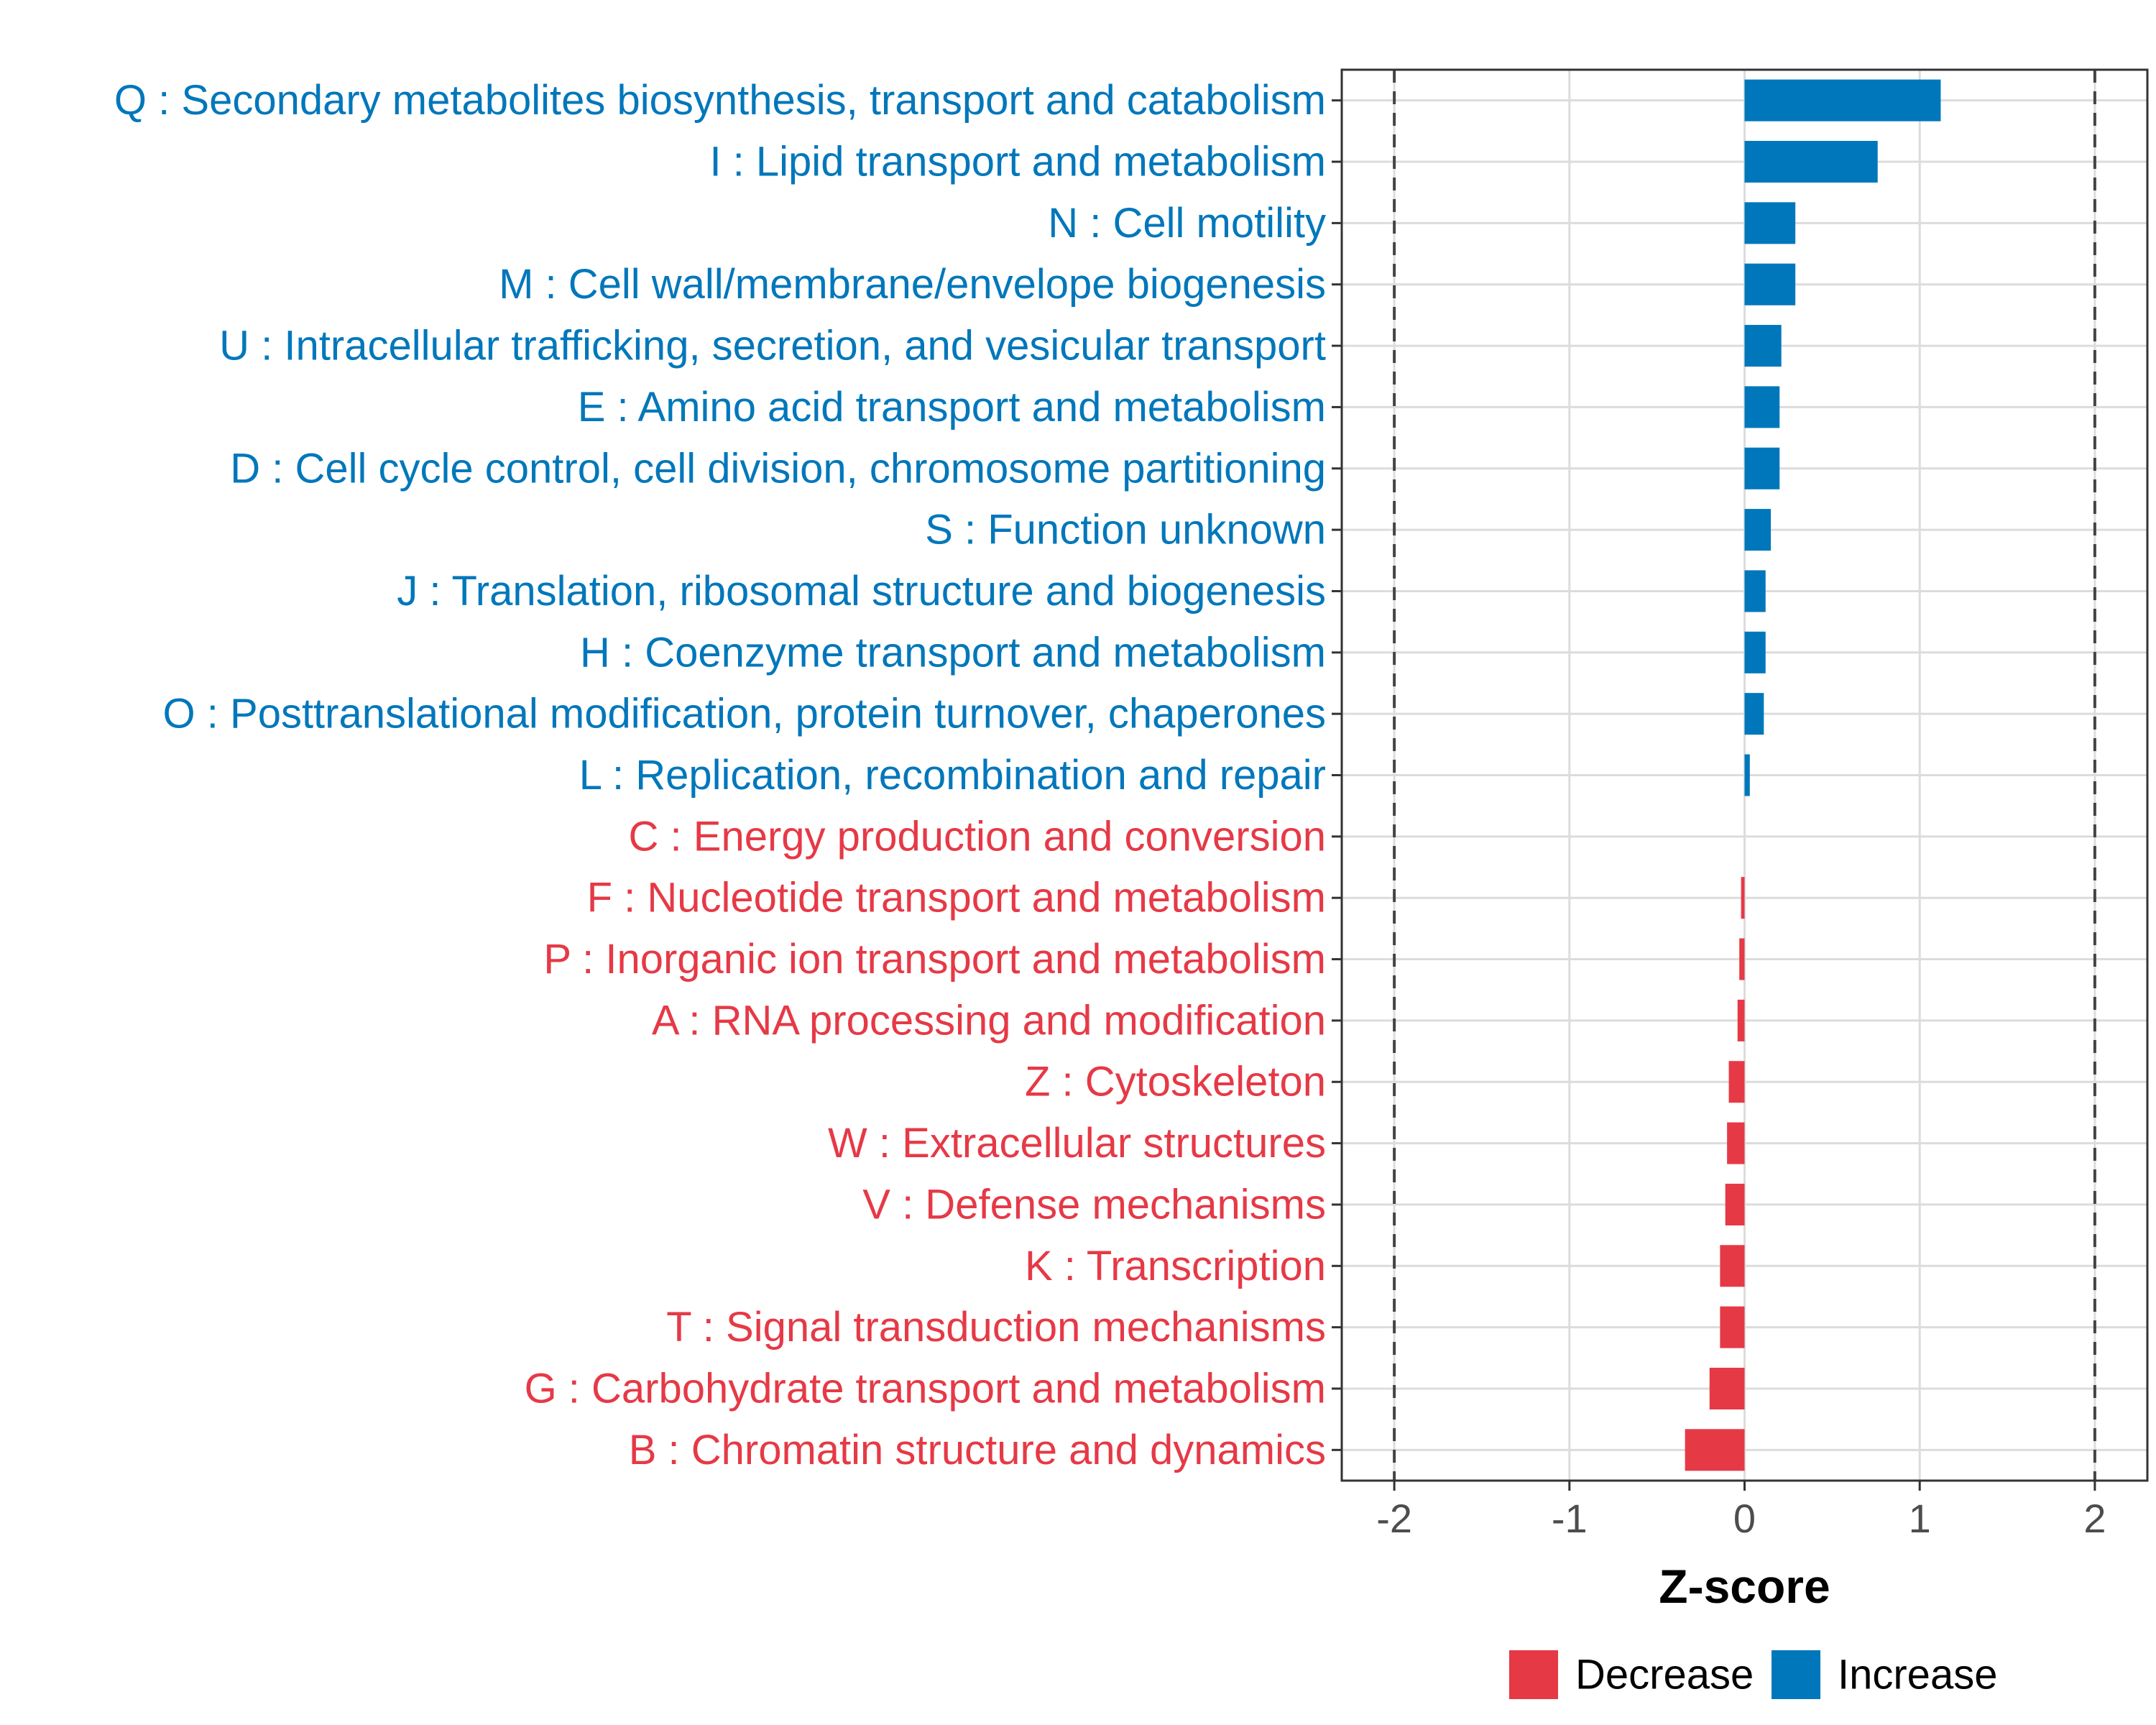  What do you see at coordinates (977, 836) in the screenshot?
I see `category-label: C : Energy production and conversion` at bounding box center [977, 836].